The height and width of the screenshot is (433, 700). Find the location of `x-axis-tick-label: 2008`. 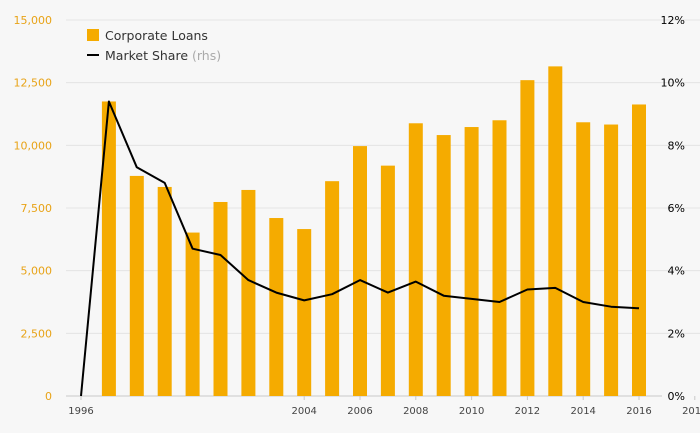

x-axis-tick-label: 2008 is located at coordinates (415, 411).